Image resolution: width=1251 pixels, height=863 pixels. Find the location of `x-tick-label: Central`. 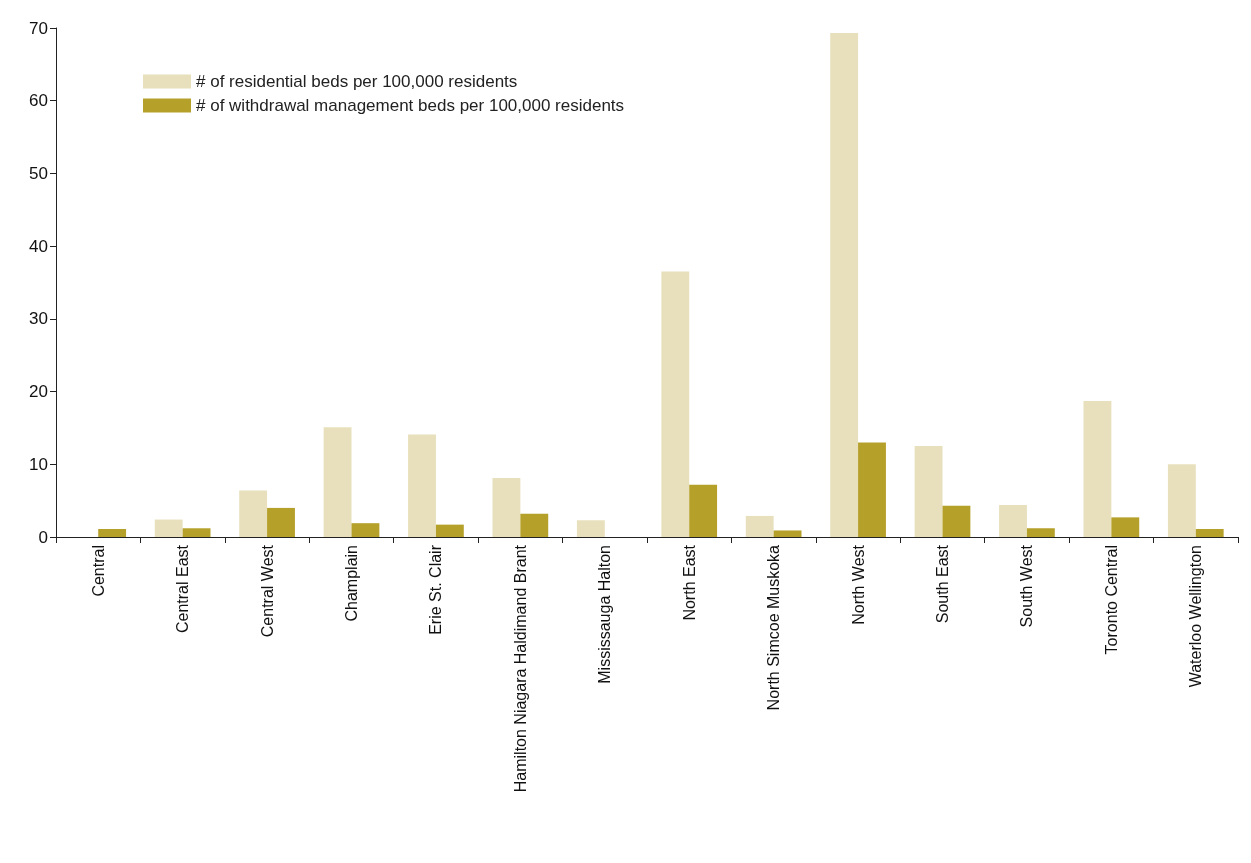

x-tick-label: Central is located at coordinates (98, 571).